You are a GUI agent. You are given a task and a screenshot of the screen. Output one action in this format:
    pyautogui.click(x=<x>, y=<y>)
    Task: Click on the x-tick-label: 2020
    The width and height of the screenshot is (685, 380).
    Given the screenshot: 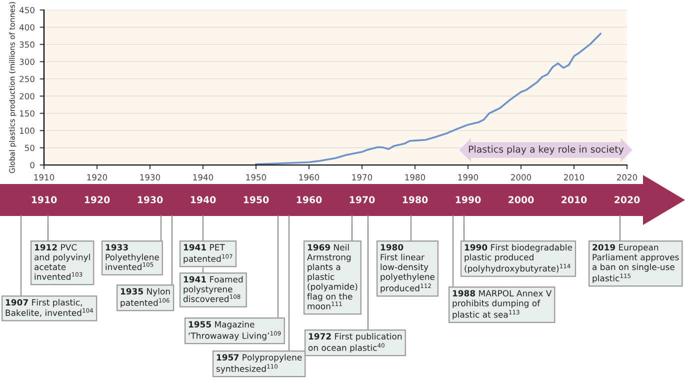 What is the action you would take?
    pyautogui.click(x=627, y=177)
    